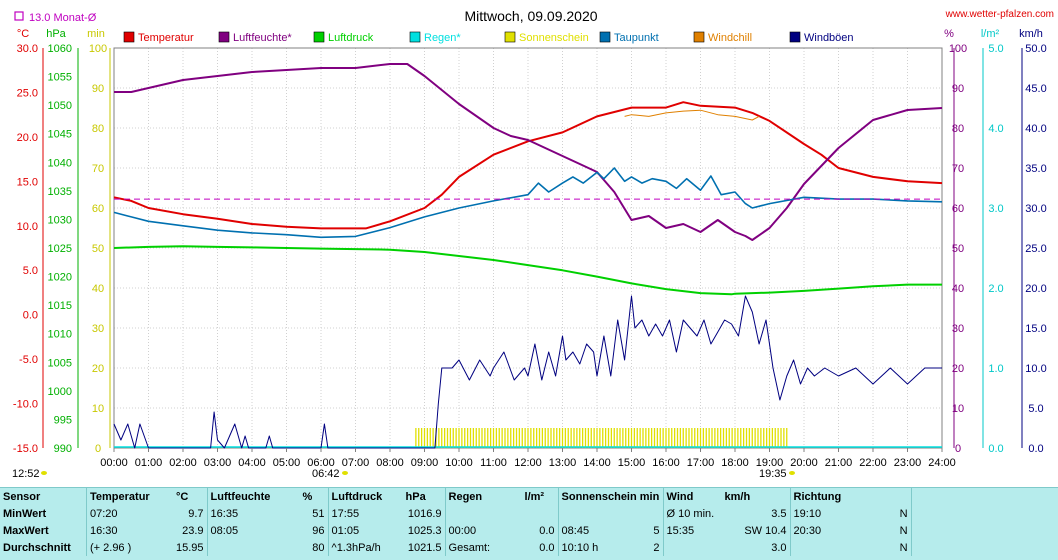 This screenshot has height=560, width=1058. What do you see at coordinates (425, 463) in the screenshot?
I see `x-tick-label: 09:00` at bounding box center [425, 463].